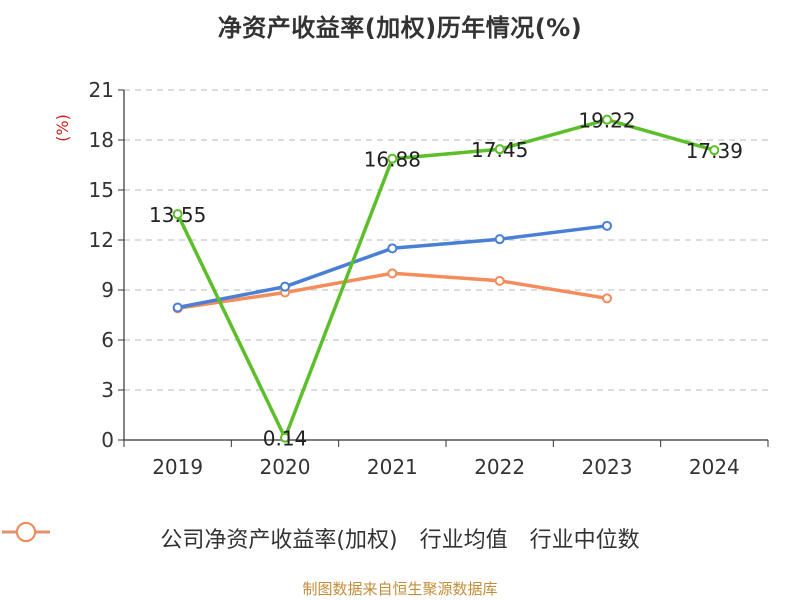 The width and height of the screenshot is (800, 600). I want to click on data-label: 19.22, so click(606, 121).